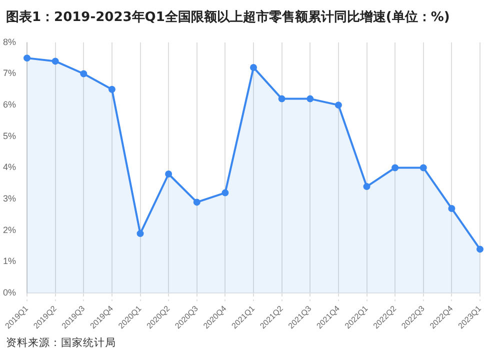  Describe the element at coordinates (9, 73) in the screenshot. I see `y-tick-label: 7%` at that location.